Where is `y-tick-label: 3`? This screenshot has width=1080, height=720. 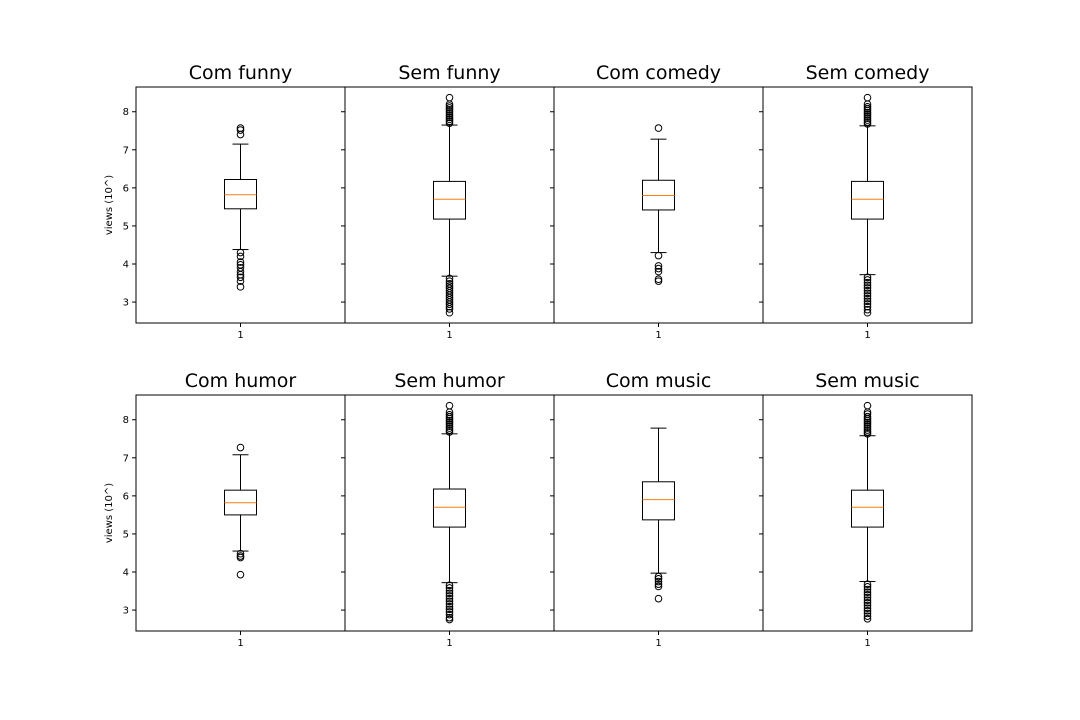
y-tick-label: 3 is located at coordinates (126, 611).